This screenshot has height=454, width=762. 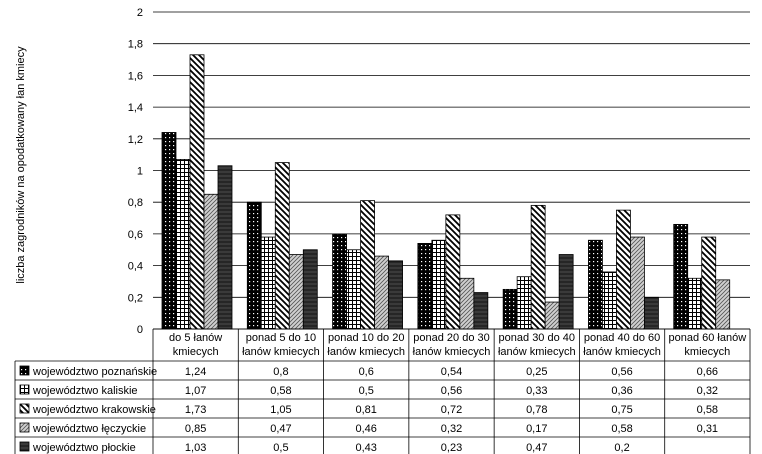 What do you see at coordinates (84, 448) in the screenshot?
I see `legend-label: województwo płockie` at bounding box center [84, 448].